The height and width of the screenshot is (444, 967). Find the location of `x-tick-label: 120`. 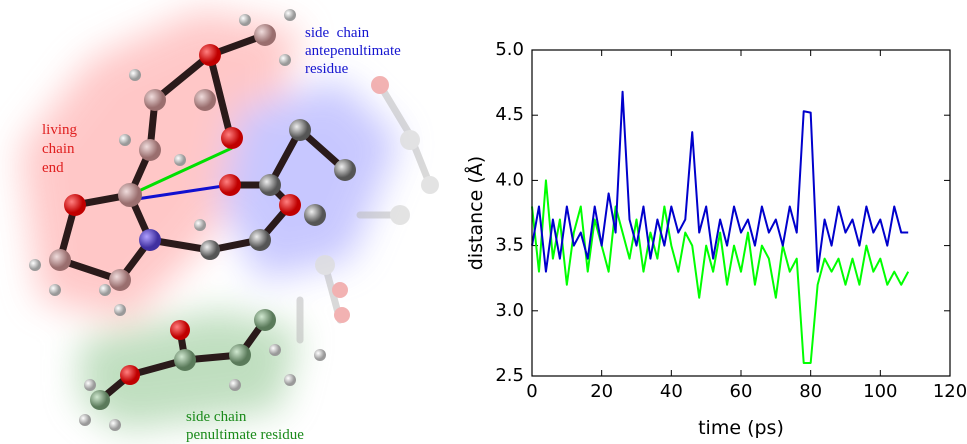

x-tick-label: 120 is located at coordinates (950, 391).